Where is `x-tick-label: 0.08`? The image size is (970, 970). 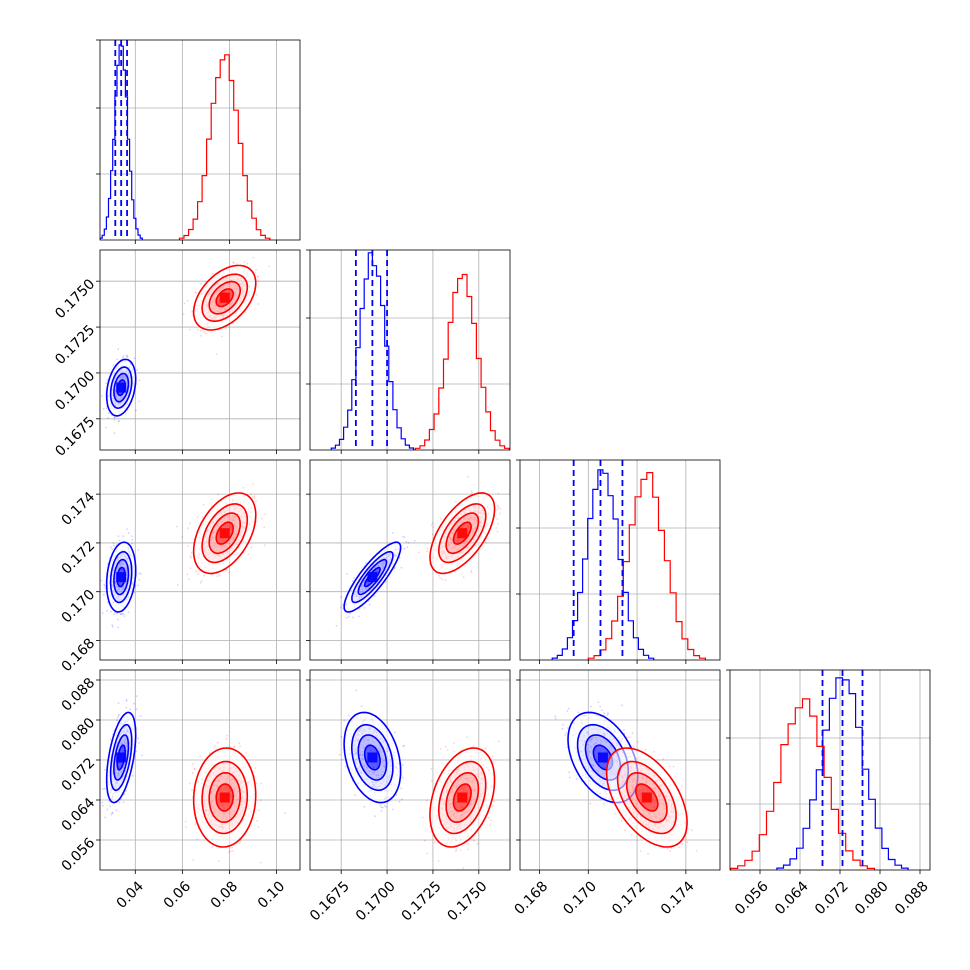
x-tick-label: 0.08 is located at coordinates (224, 894).